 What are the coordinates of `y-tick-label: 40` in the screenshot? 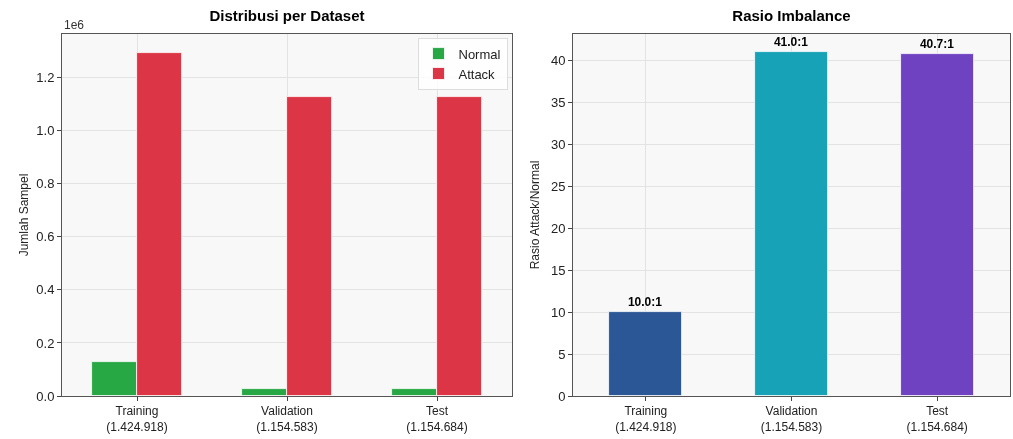 It's located at (558, 60).